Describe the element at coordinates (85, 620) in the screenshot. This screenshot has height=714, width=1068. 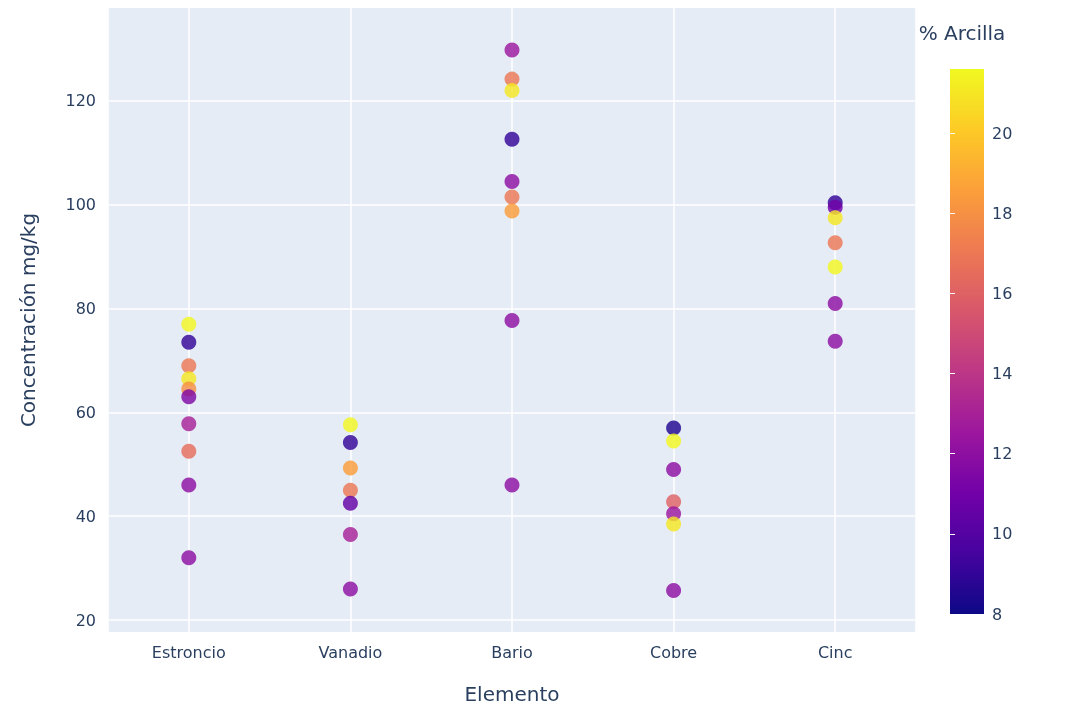
I see `y-tick-label: 20` at that location.